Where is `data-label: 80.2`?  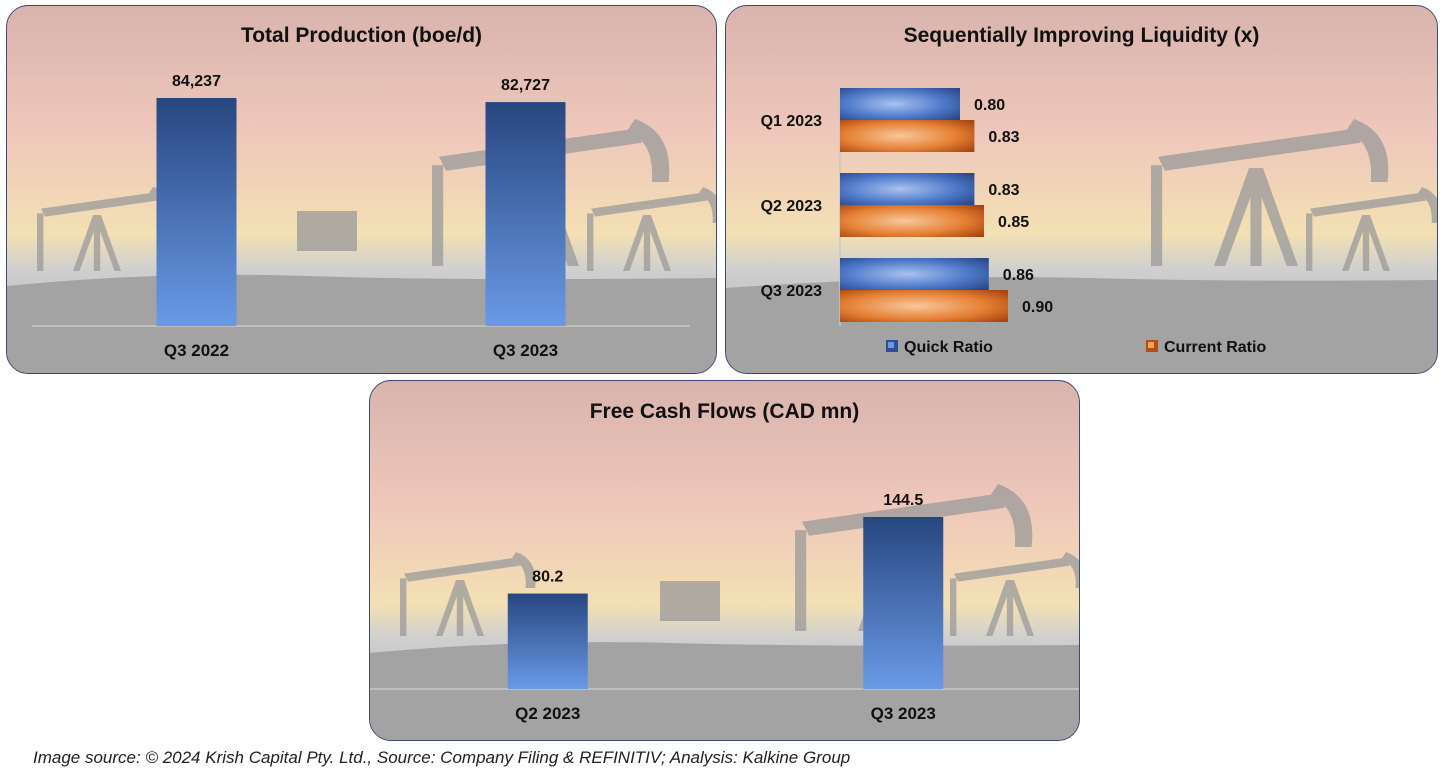 data-label: 80.2 is located at coordinates (547, 577).